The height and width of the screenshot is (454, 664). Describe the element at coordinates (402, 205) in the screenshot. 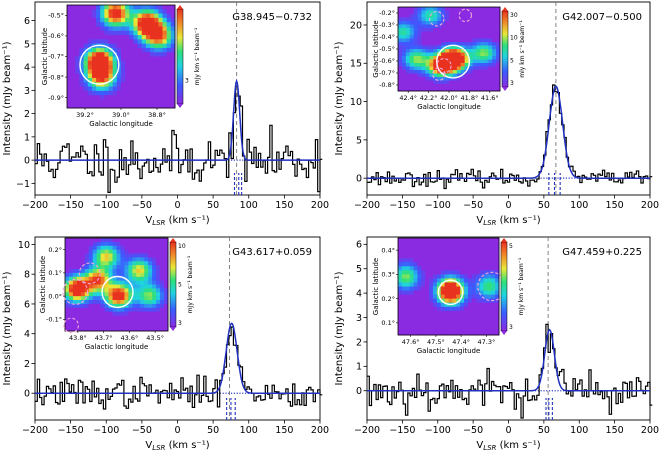

I see `x-tick-label: −150` at that location.